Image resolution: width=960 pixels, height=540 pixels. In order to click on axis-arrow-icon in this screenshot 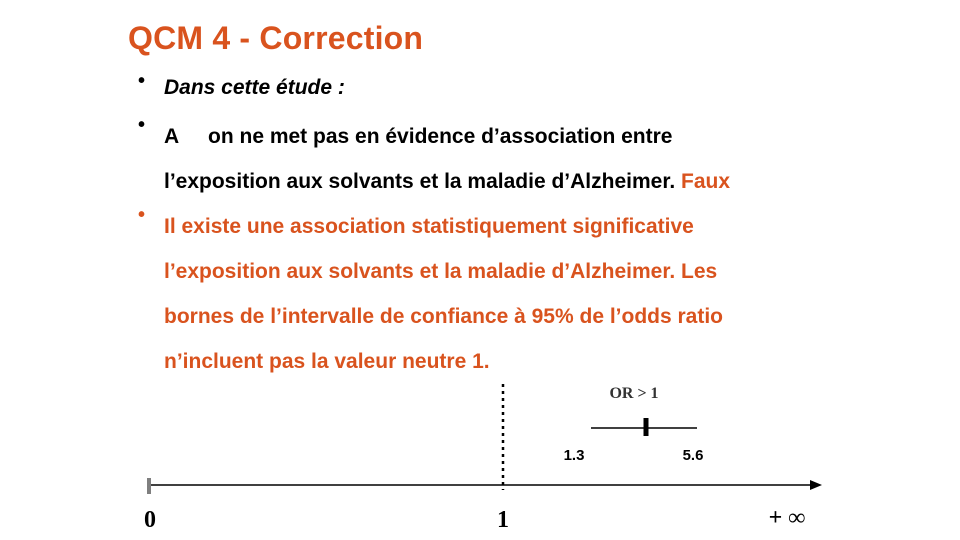, I will do `click(816, 485)`.